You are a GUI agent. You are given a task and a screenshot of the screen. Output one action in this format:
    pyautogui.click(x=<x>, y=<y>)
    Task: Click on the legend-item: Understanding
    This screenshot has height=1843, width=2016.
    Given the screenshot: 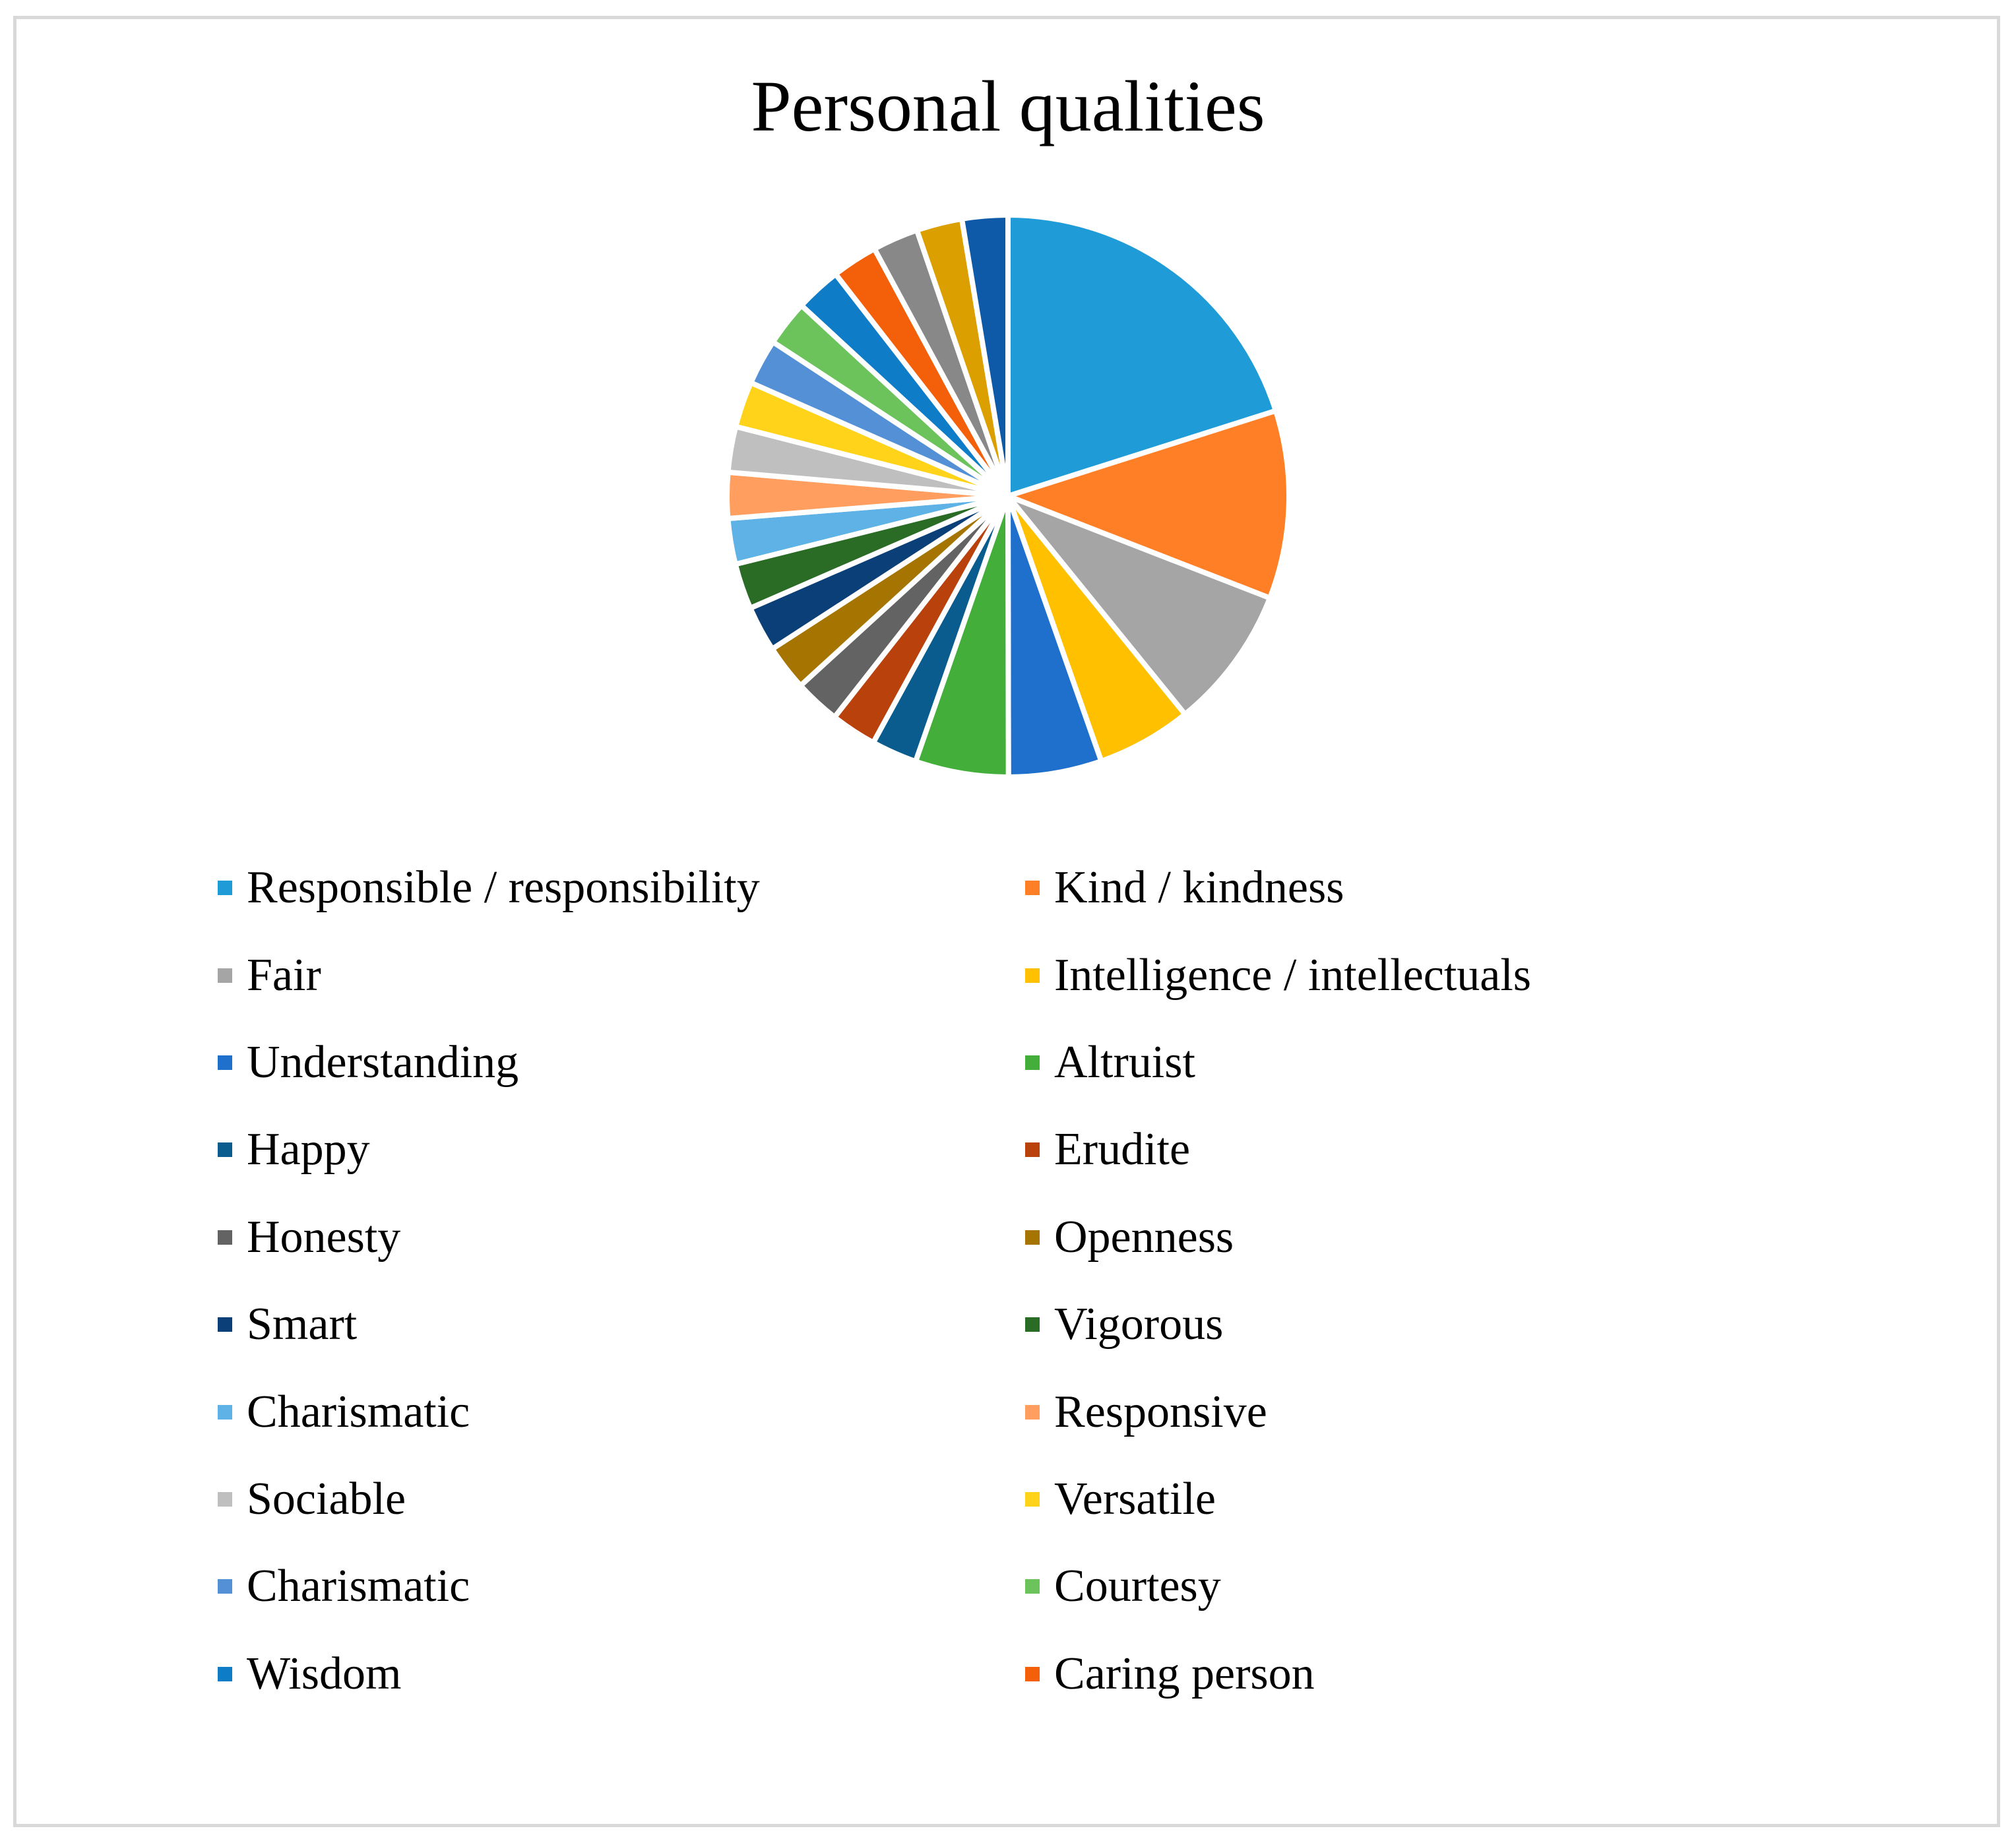 What is the action you would take?
    pyautogui.click(x=621, y=1062)
    